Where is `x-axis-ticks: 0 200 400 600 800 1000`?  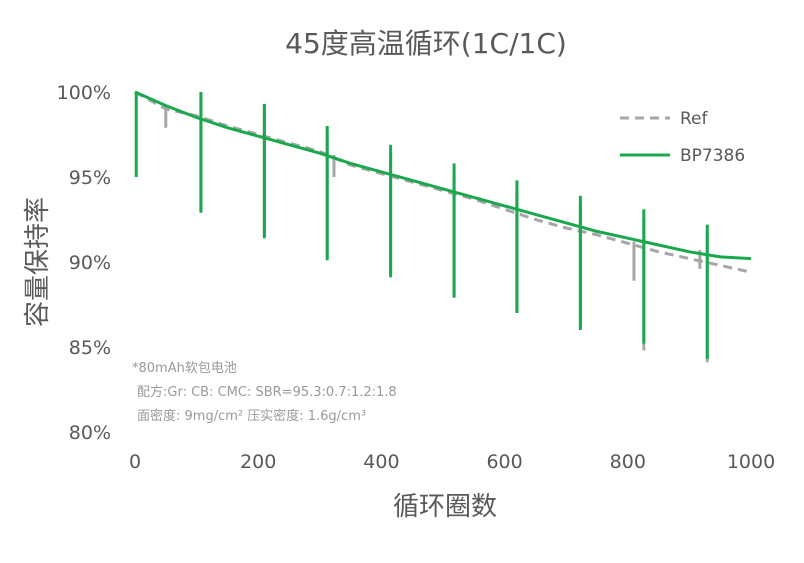
x-axis-ticks: 0 200 400 600 800 1000 is located at coordinates (452, 462).